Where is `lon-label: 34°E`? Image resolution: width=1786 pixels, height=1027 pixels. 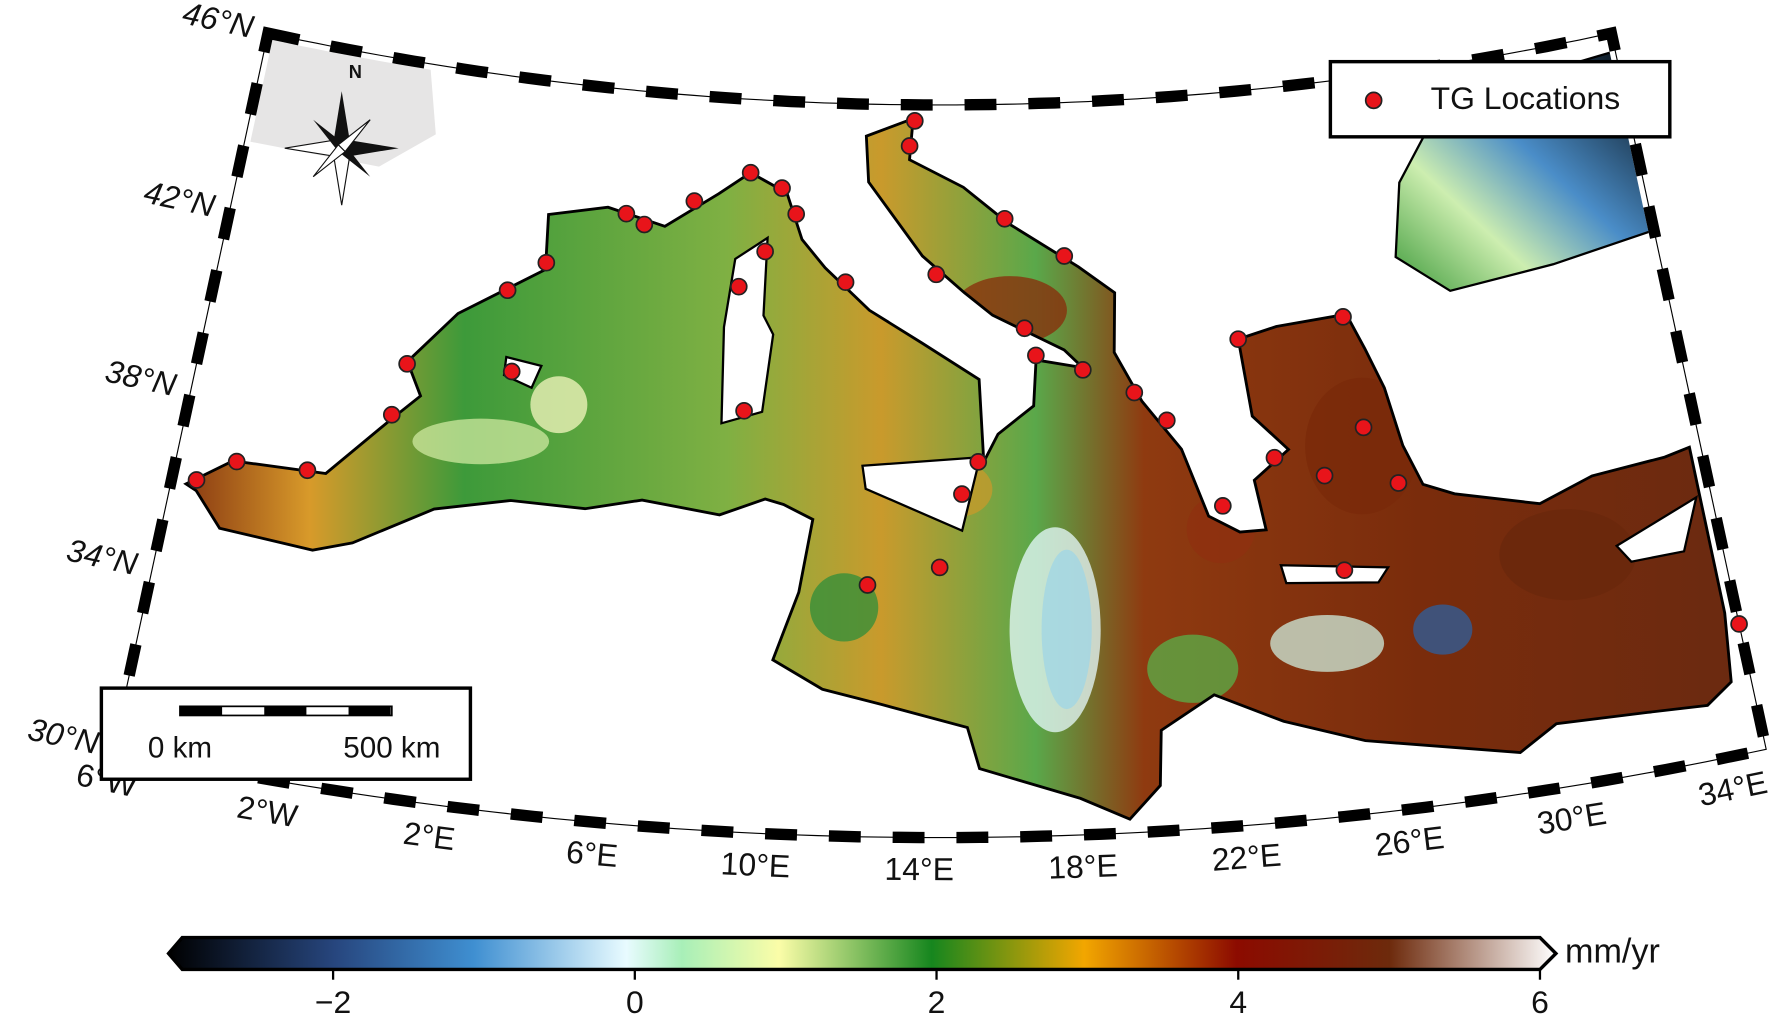 lon-label: 34°E is located at coordinates (1732, 788).